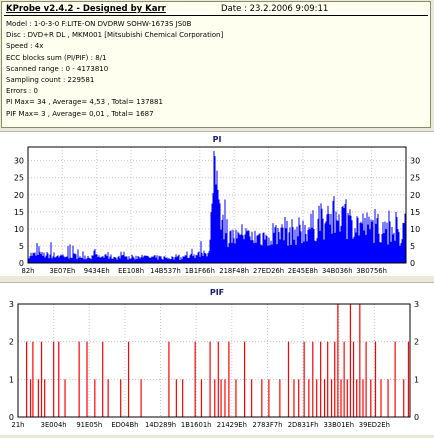 This screenshot has height=438, width=434. I want to click on sampling-count-line: Sampling count : 229581, so click(50, 80).